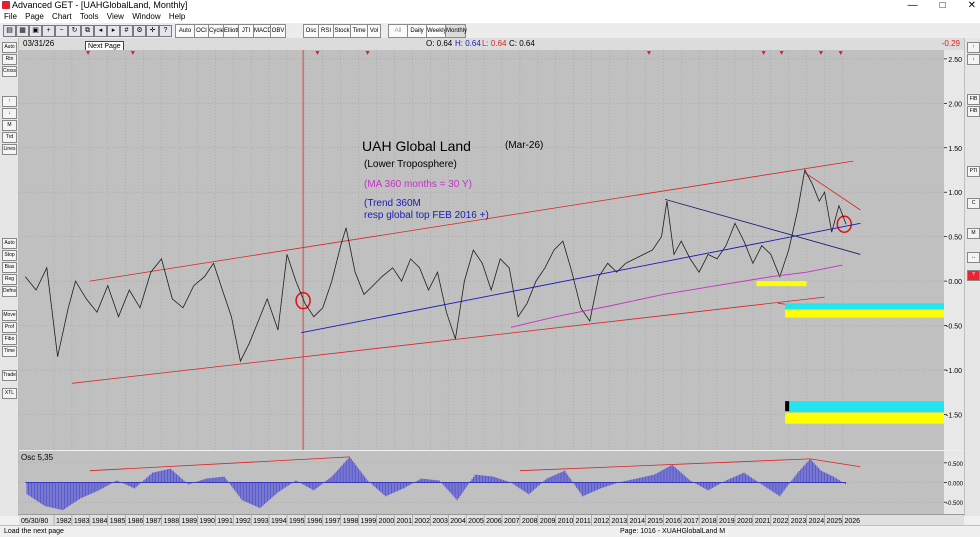 This screenshot has width=980, height=537. I want to click on highlight-circle-1995, so click(303, 300).